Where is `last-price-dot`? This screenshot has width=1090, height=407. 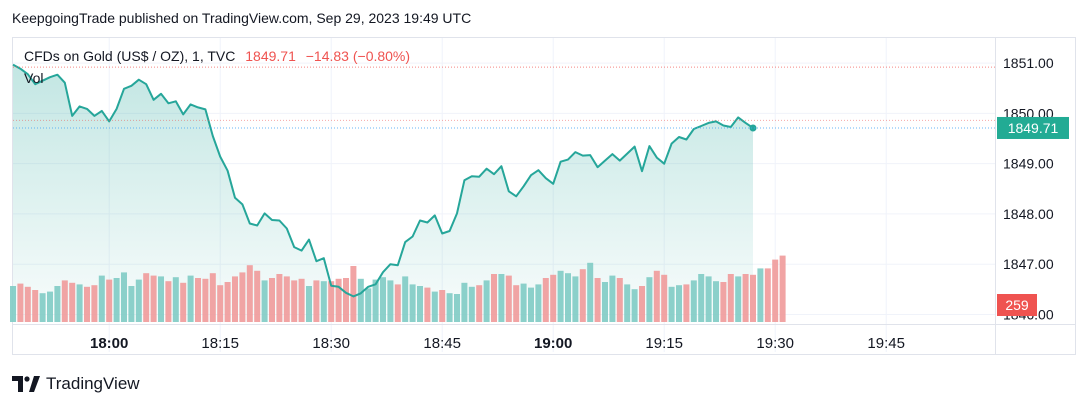 last-price-dot is located at coordinates (753, 128).